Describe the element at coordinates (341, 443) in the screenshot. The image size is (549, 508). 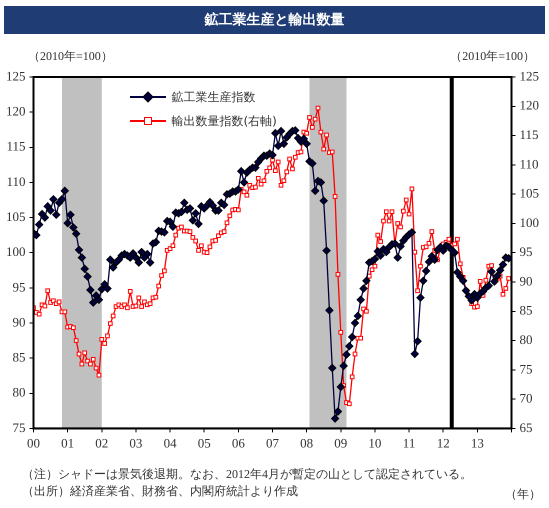
I see `x-tick-label: 09` at that location.